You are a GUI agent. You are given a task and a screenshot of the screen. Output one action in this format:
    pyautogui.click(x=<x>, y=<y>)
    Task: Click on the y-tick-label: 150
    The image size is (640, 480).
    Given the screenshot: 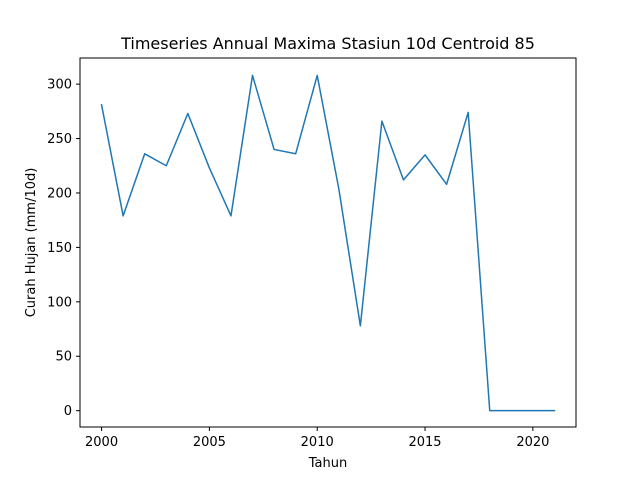 What is the action you would take?
    pyautogui.click(x=59, y=248)
    